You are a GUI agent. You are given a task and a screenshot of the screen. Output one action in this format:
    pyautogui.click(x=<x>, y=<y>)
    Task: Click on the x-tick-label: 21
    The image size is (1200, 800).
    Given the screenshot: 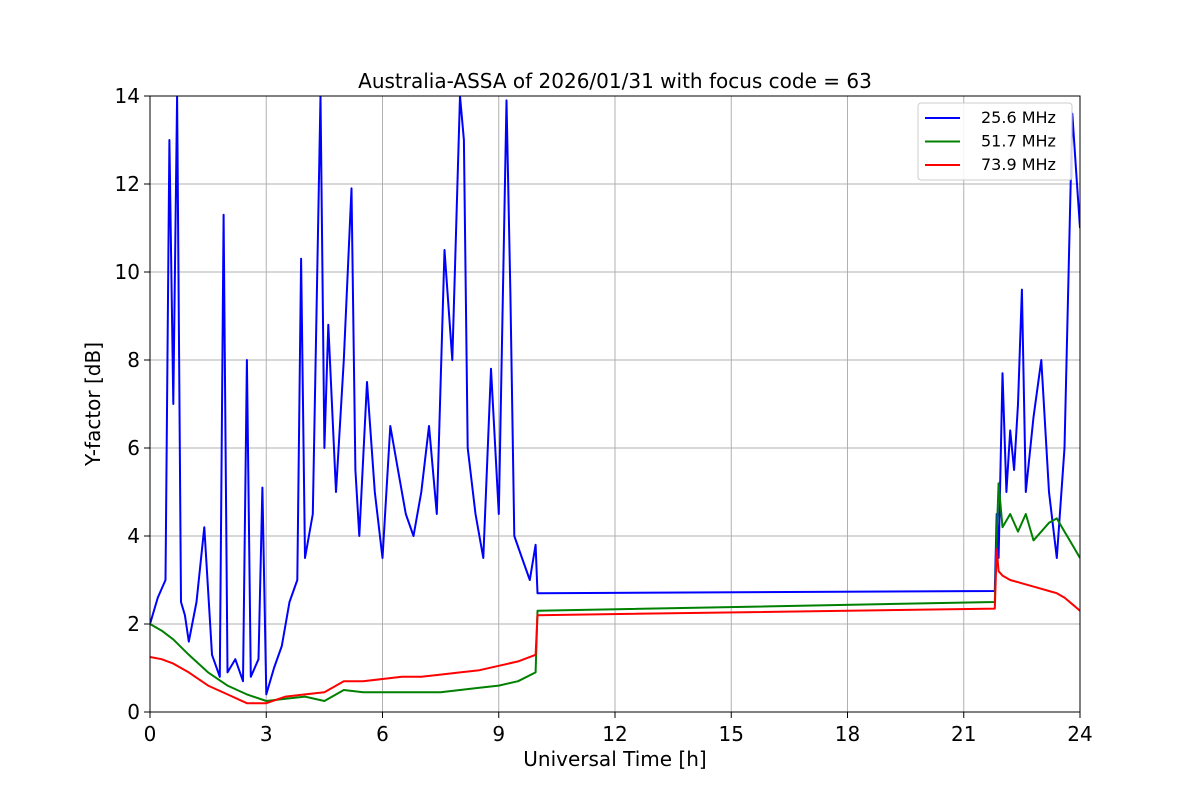 What is the action you would take?
    pyautogui.click(x=963, y=734)
    